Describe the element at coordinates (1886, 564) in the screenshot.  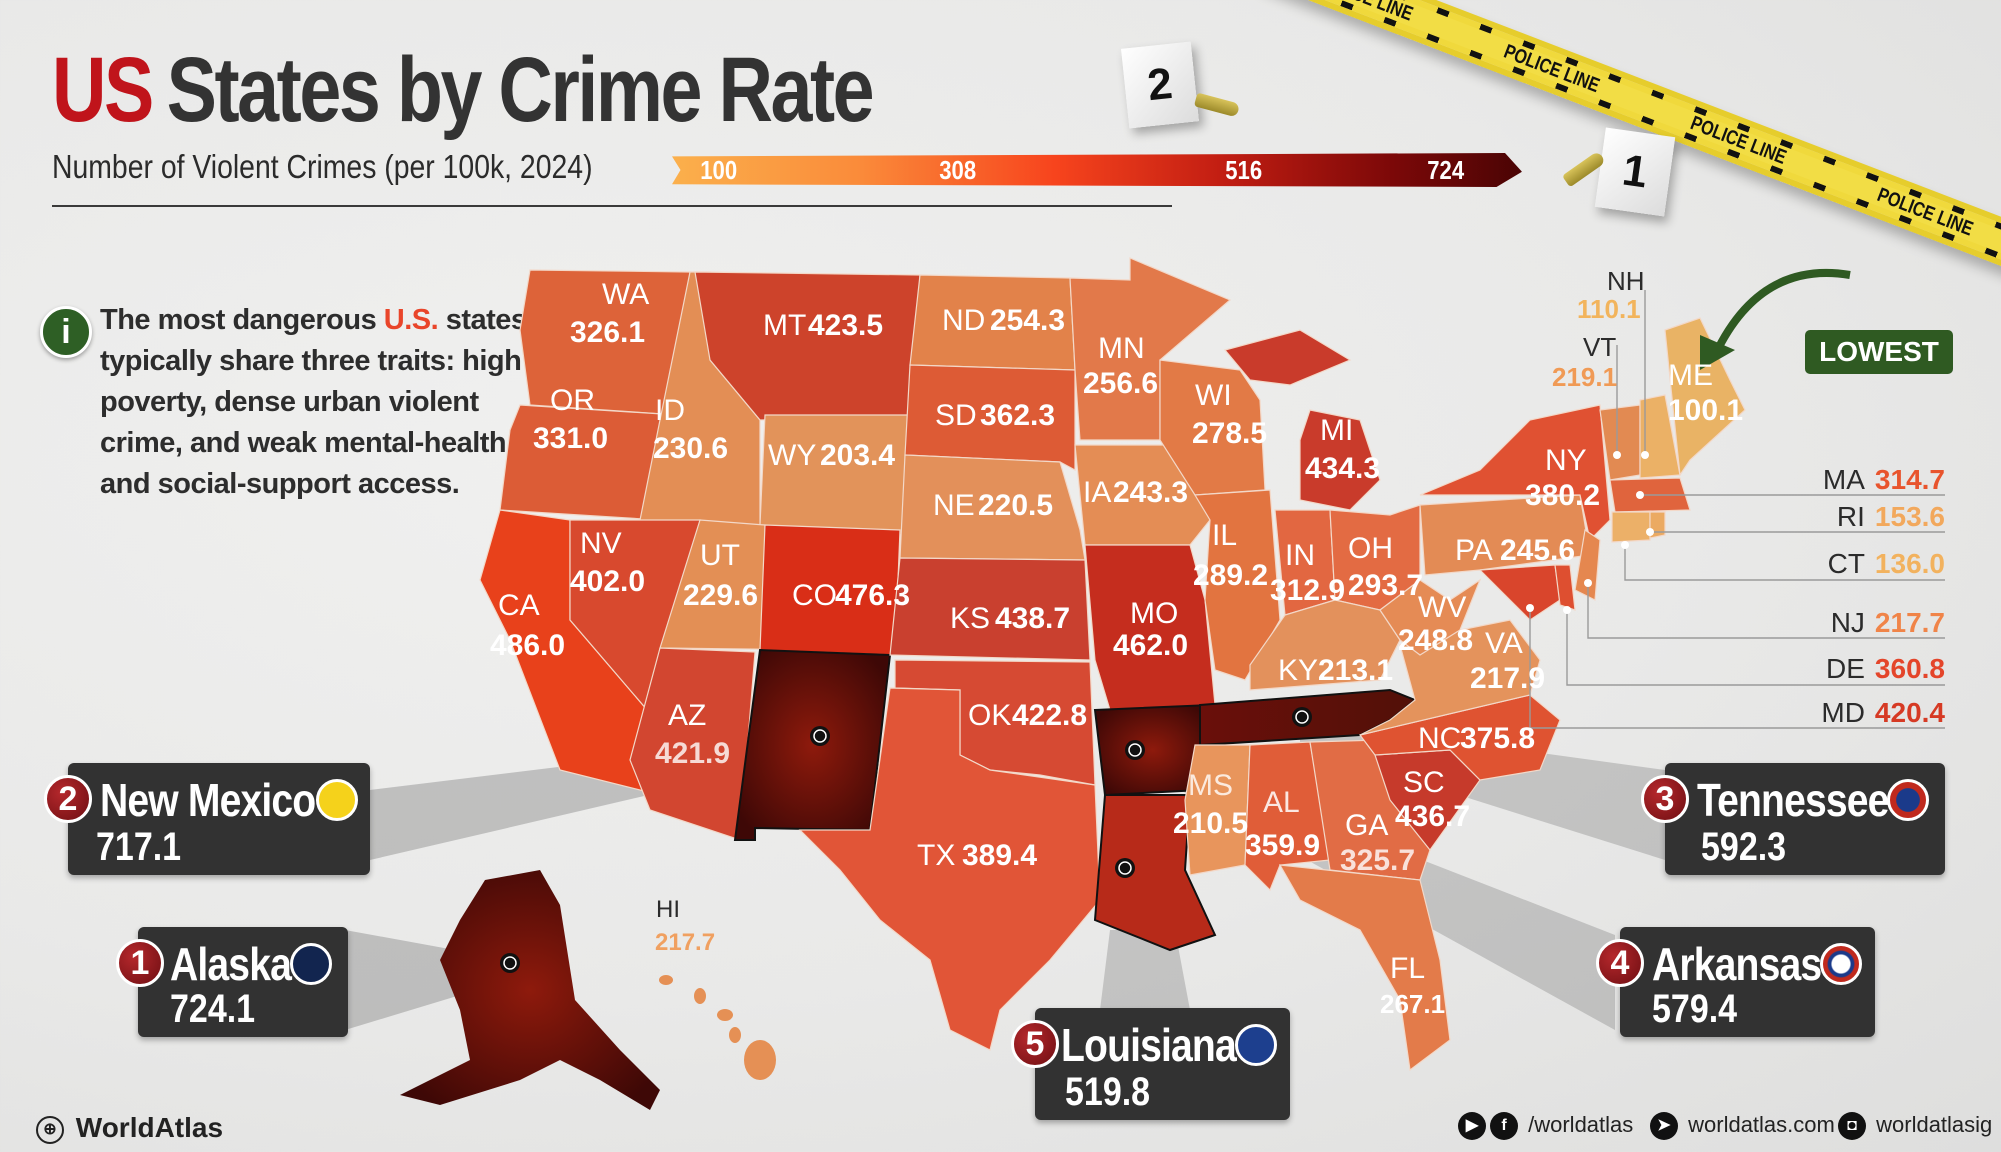
I see `side-label-CT: CT 136.0` at that location.